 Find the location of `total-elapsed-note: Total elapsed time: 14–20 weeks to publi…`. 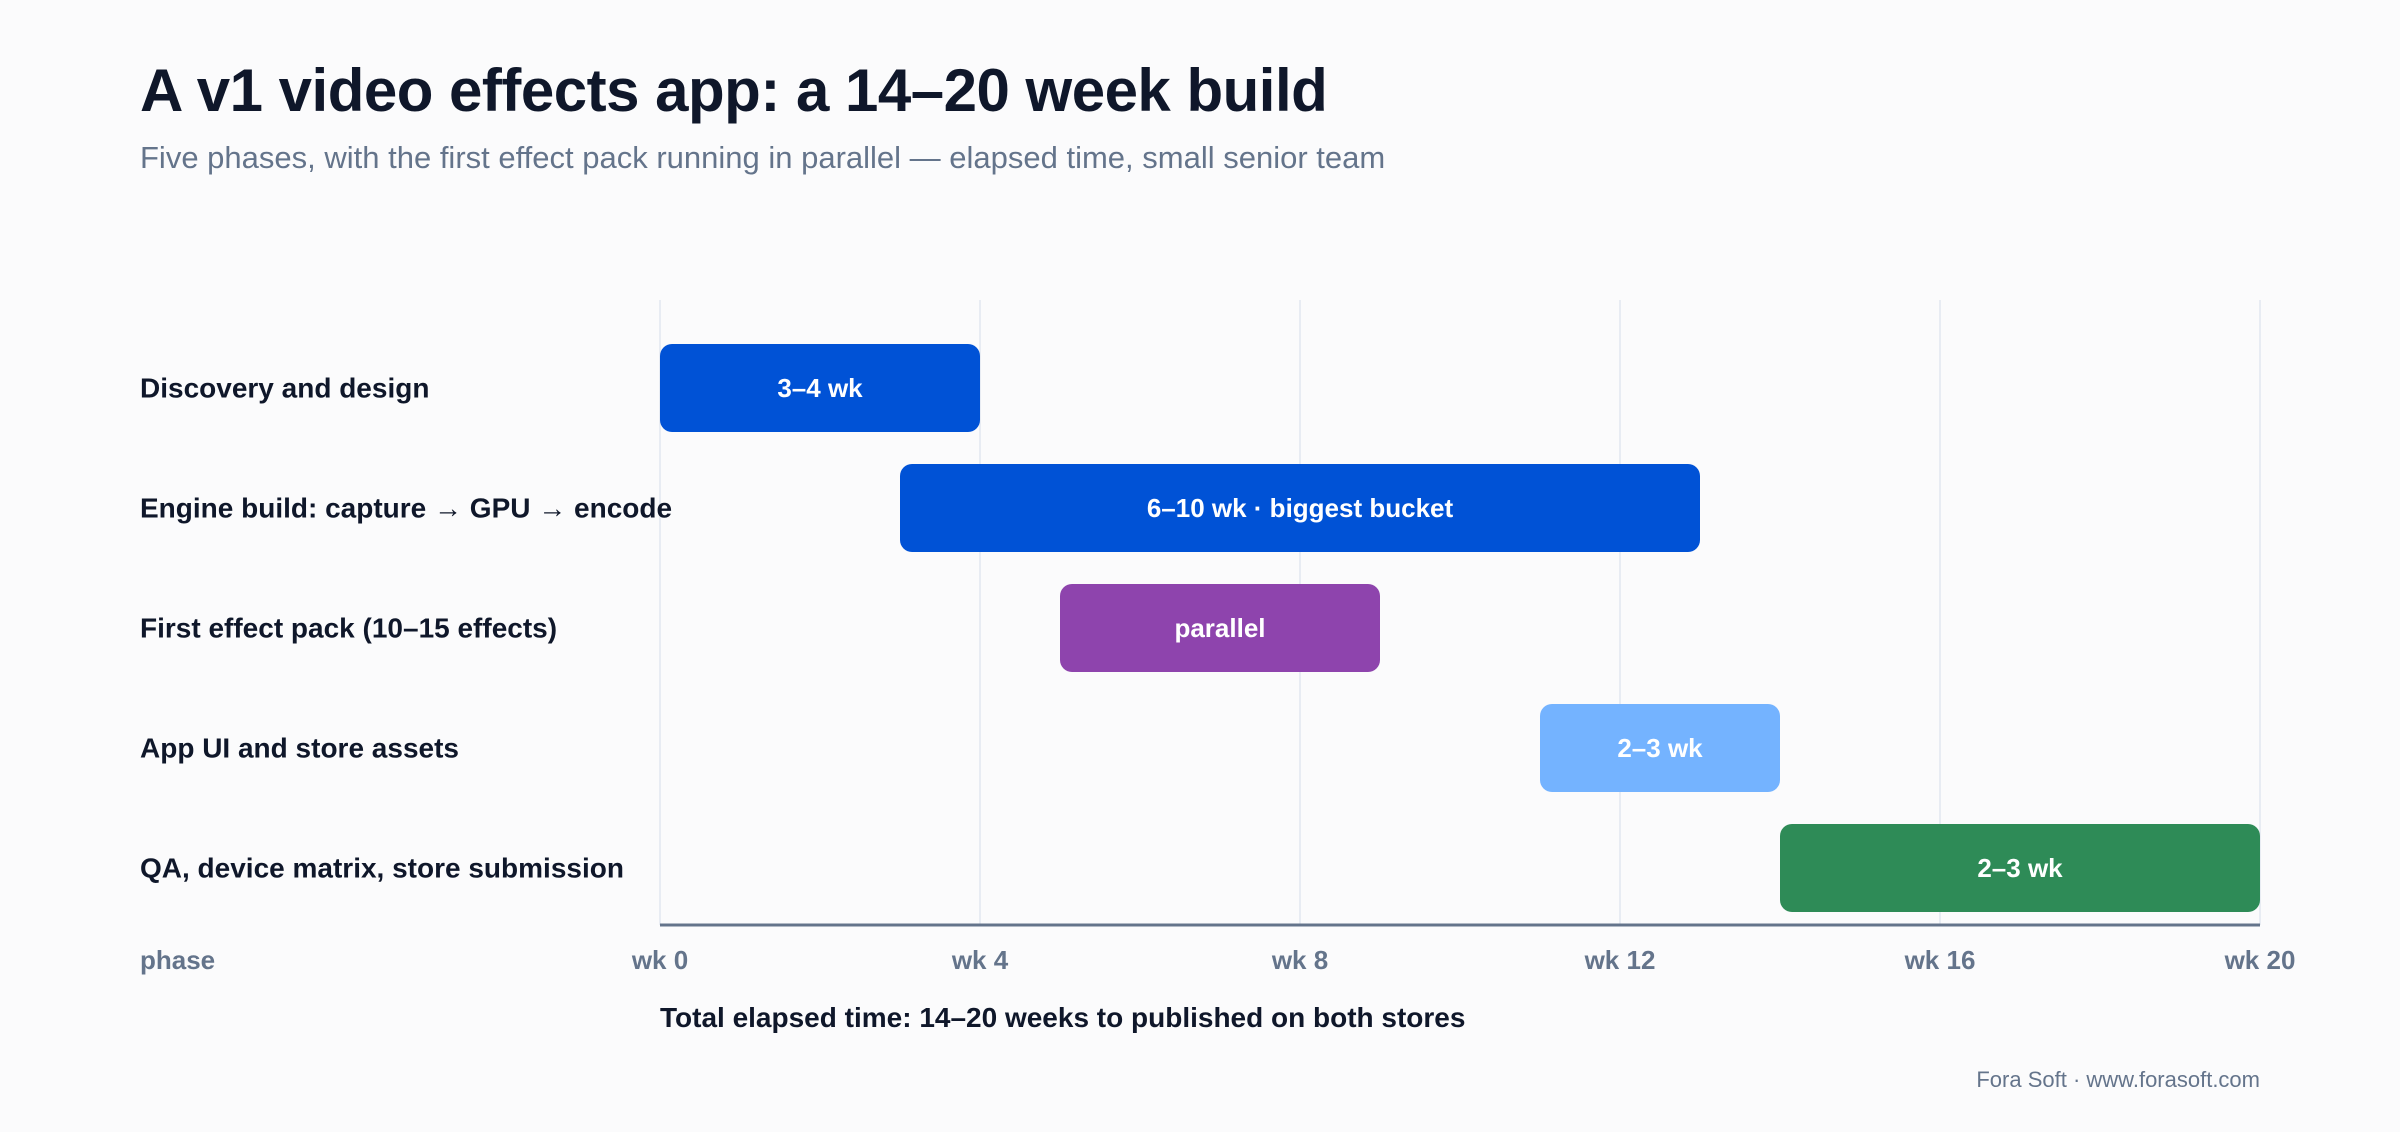

total-elapsed-note: Total elapsed time: 14–20 weeks to publi… is located at coordinates (1063, 1017).